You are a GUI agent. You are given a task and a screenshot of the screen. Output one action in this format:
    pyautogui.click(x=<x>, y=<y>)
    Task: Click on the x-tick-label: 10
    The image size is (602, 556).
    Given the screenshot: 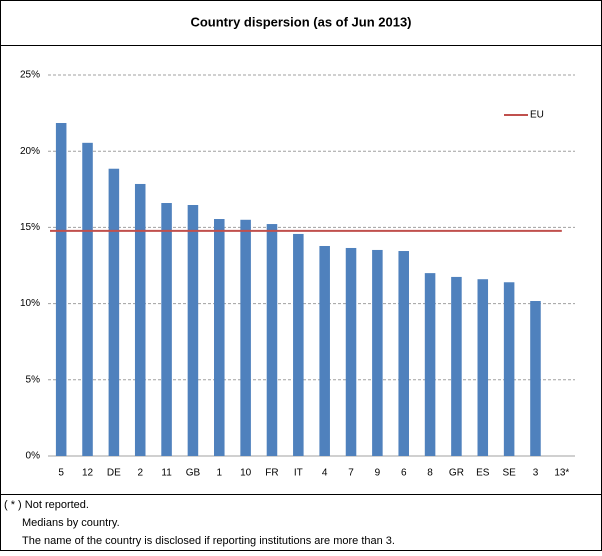 What is the action you would take?
    pyautogui.click(x=246, y=473)
    